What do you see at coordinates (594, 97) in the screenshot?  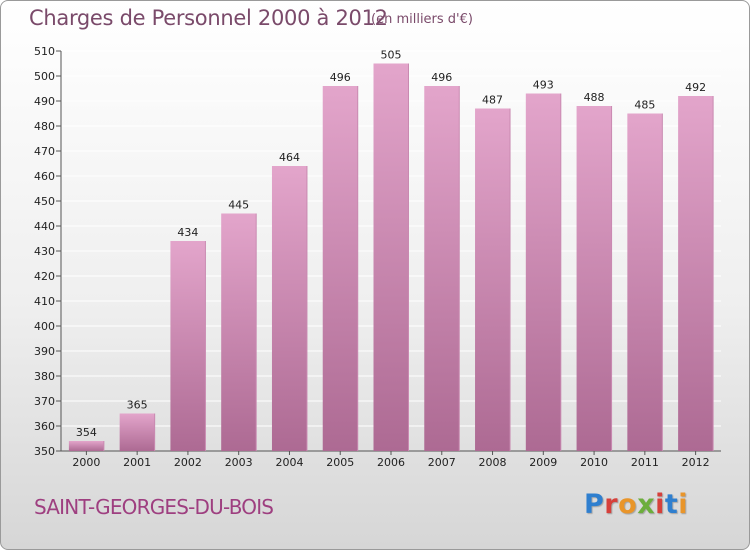 I see `data-label-2010: 488` at bounding box center [594, 97].